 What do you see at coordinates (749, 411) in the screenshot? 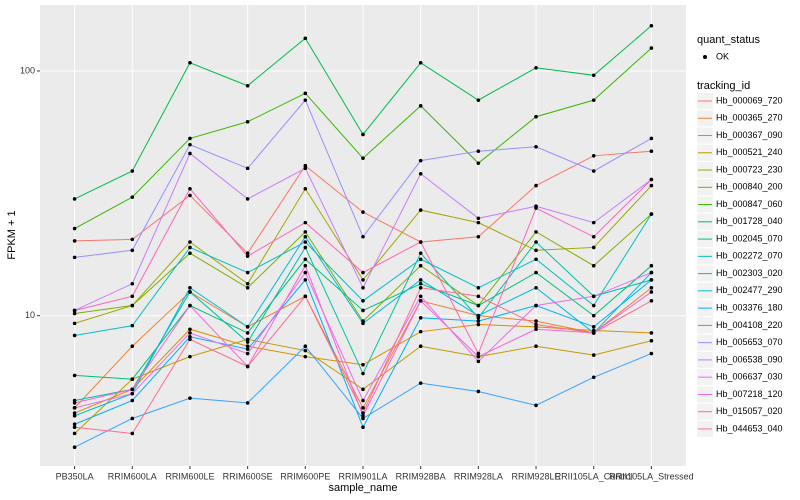
I see `legend-label: Hb_015057_020` at bounding box center [749, 411].